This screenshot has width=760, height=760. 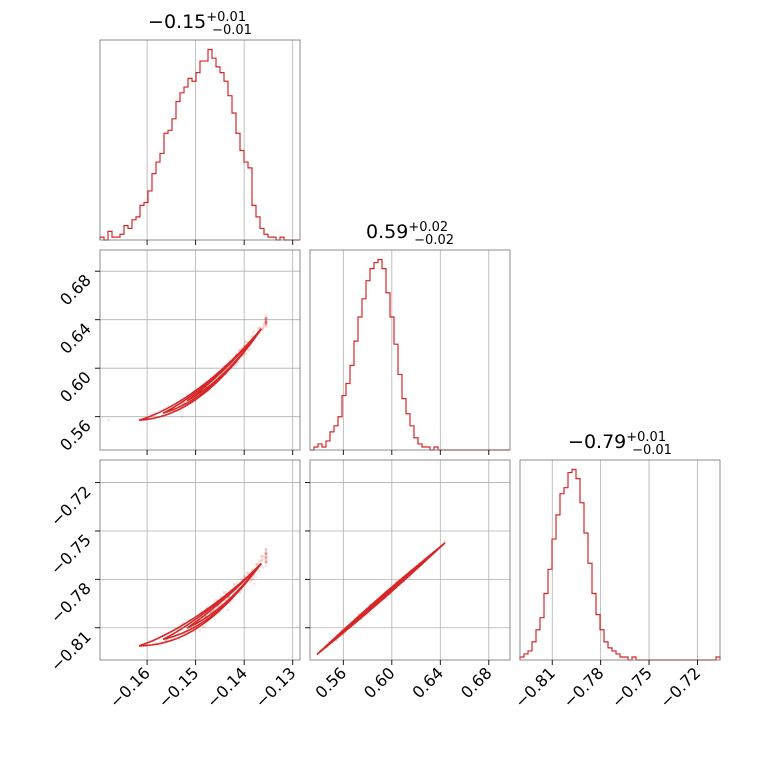 I want to click on scatter-p3-vs-p1-x-tick-label-0: −0.16, so click(x=130, y=687).